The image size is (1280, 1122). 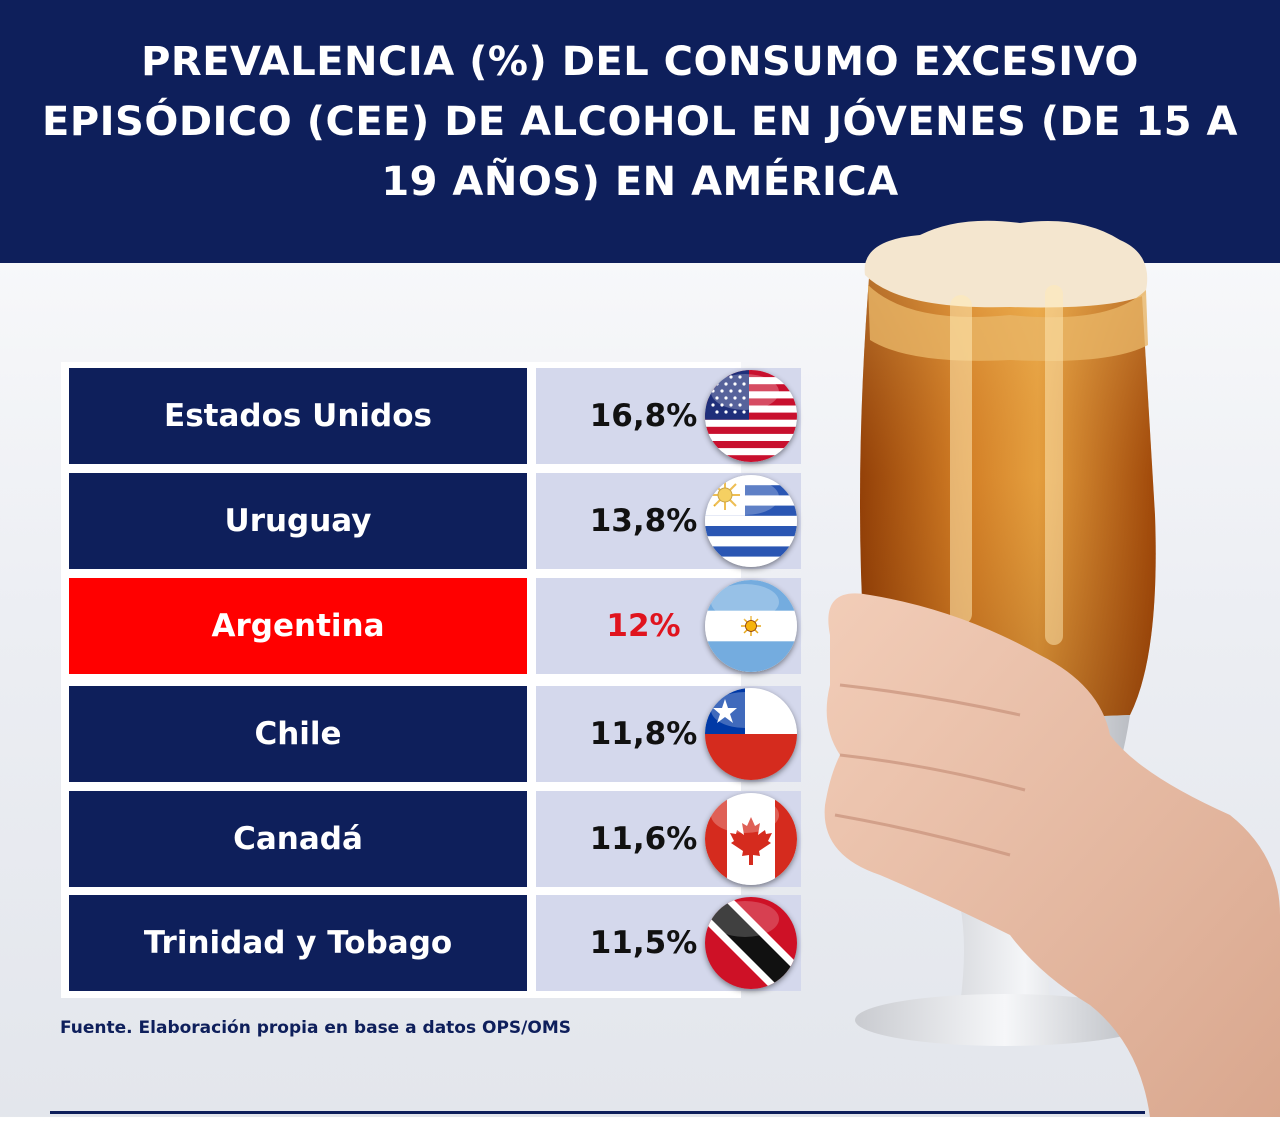 I want to click on value-label: 16,8%, so click(x=643, y=416).